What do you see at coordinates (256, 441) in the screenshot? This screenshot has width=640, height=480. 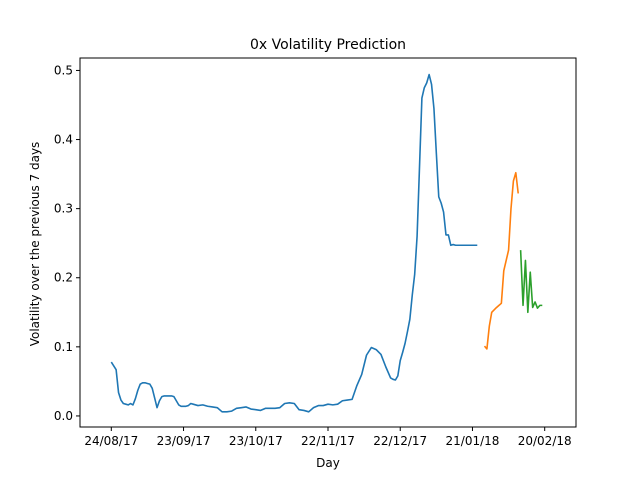 I see `x-tick-label: 23/10/17` at bounding box center [256, 441].